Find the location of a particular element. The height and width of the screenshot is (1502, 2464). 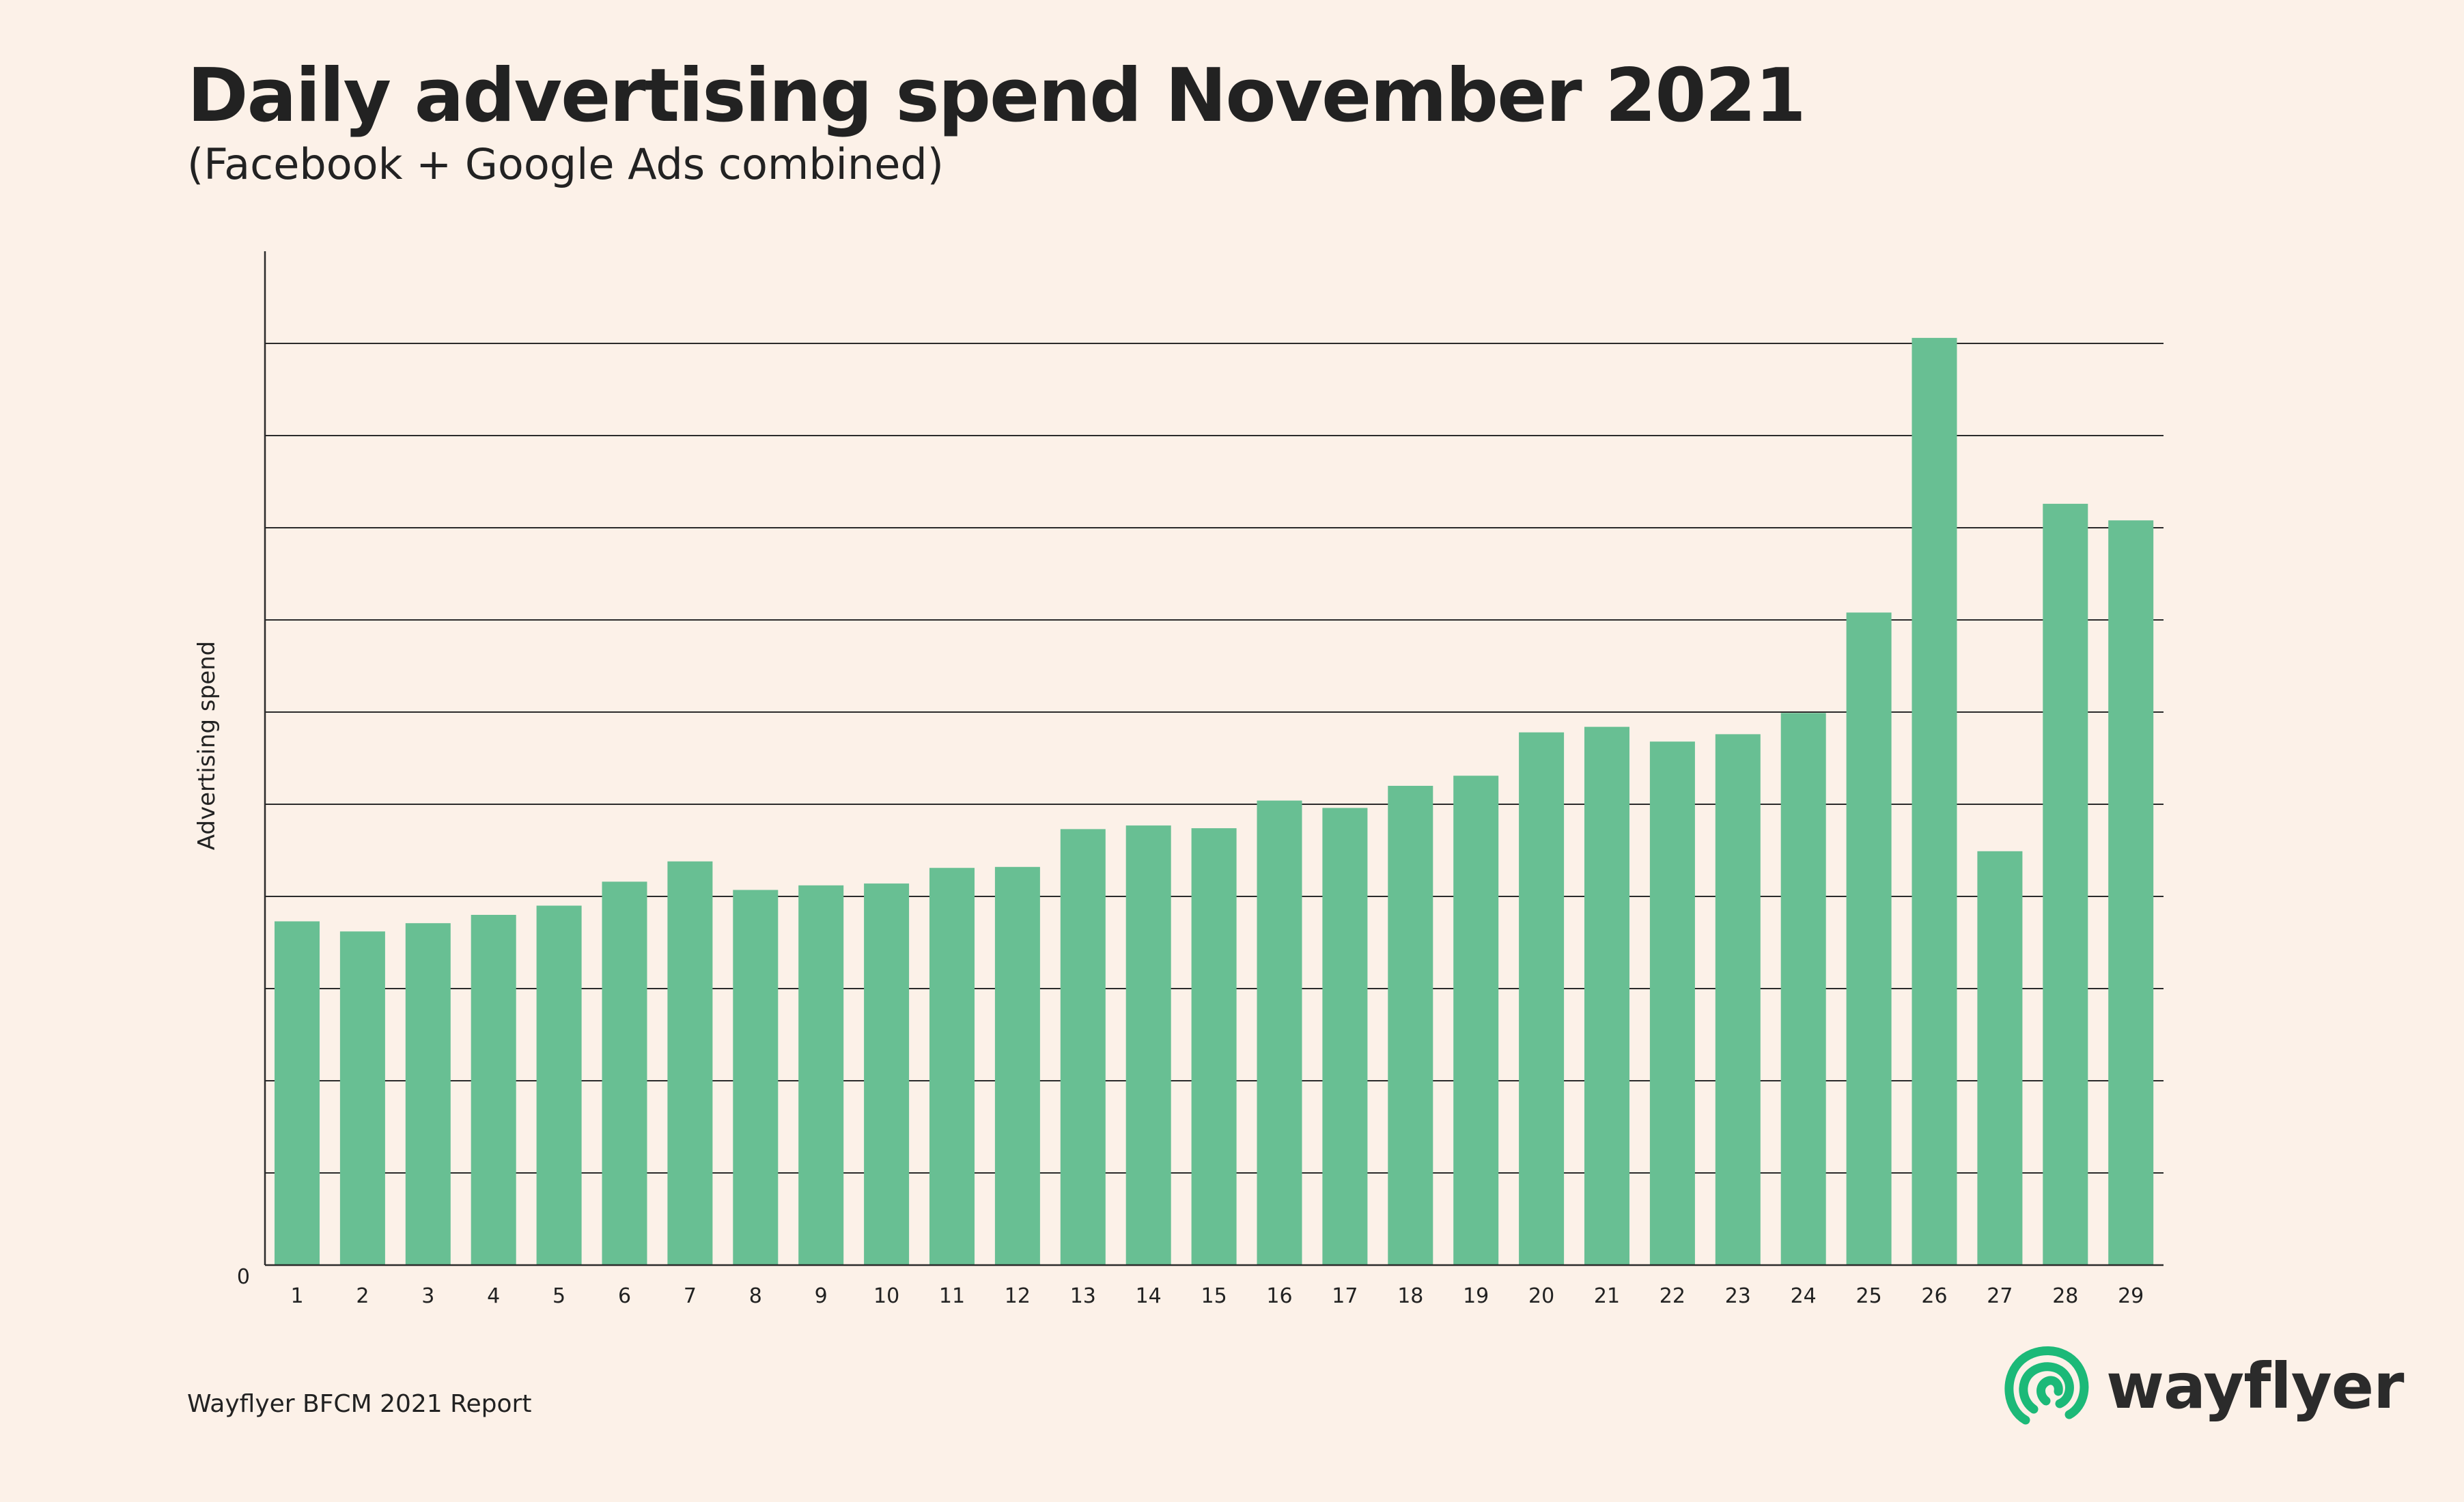

y-tick-label: 0 is located at coordinates (243, 1277).